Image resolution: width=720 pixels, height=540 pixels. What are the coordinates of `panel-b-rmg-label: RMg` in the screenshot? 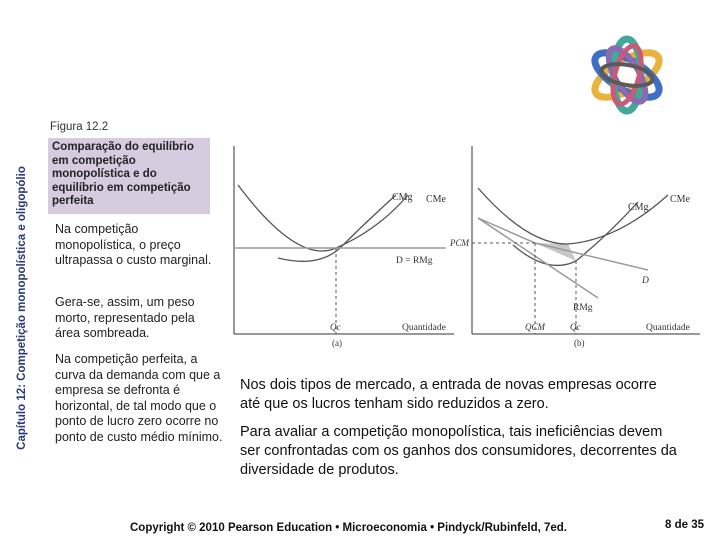 It's located at (583, 308).